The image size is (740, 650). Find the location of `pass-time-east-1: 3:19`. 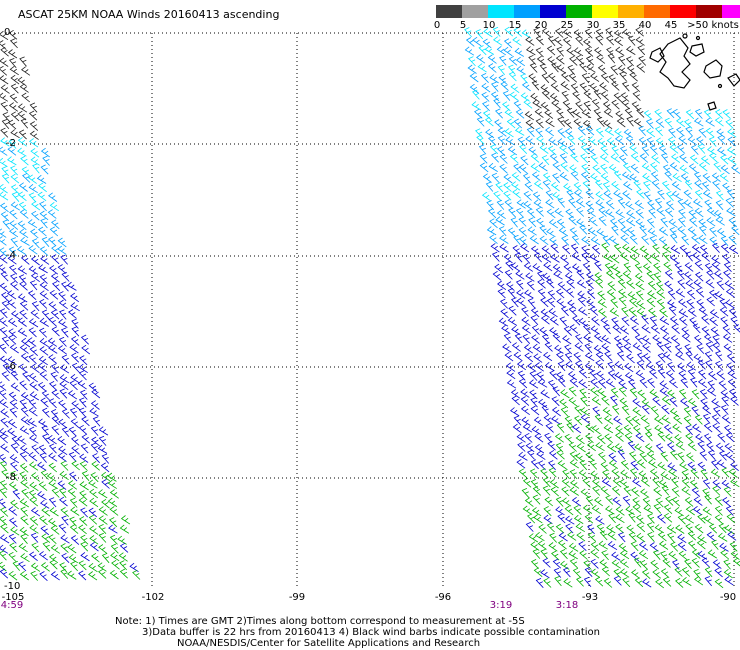

pass-time-east-1: 3:19 is located at coordinates (501, 605).